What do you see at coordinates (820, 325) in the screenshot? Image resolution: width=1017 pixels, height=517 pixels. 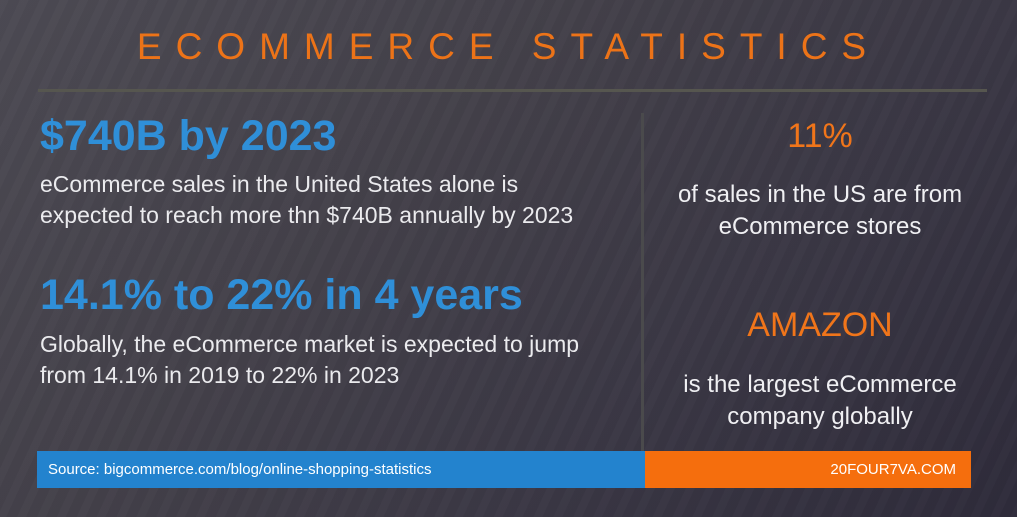 I see `stat-headline: AMAZON` at bounding box center [820, 325].